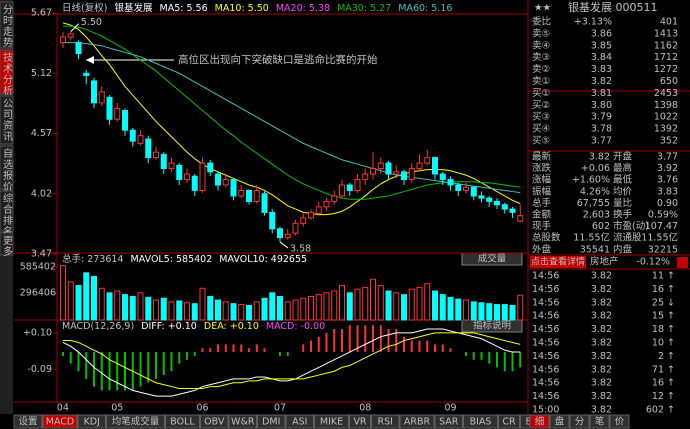 The width and height of the screenshot is (690, 429). I want to click on book-volume: 352, so click(669, 141).